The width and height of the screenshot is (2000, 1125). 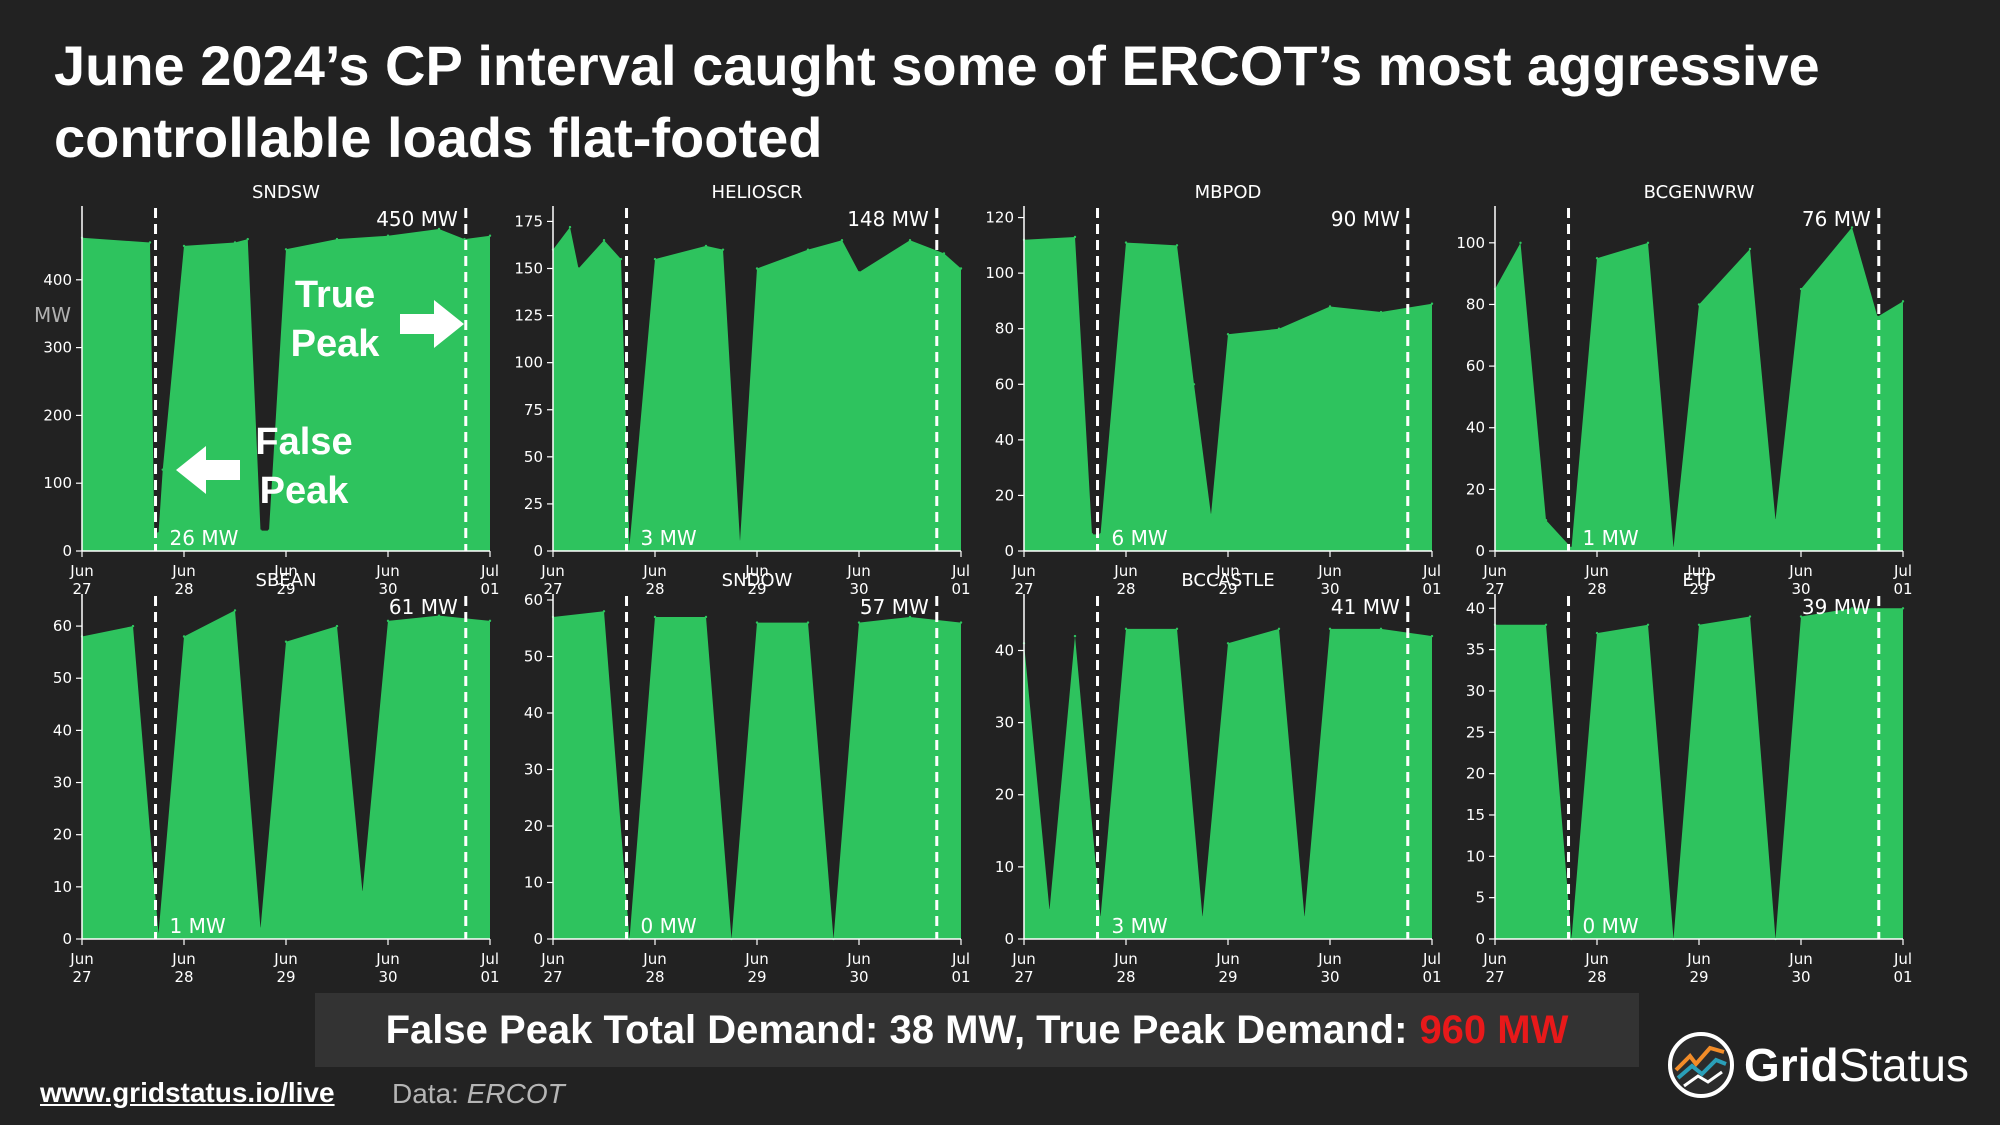 I want to click on brand-name-bold: Grid, so click(x=1791, y=1065).